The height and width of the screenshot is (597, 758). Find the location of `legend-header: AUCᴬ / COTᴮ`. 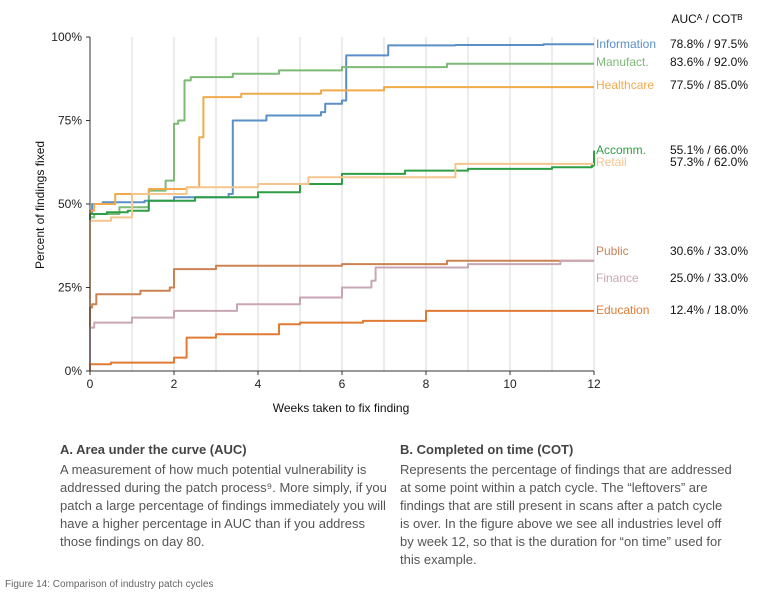

legend-header: AUCᴬ / COTᴮ is located at coordinates (706, 19).